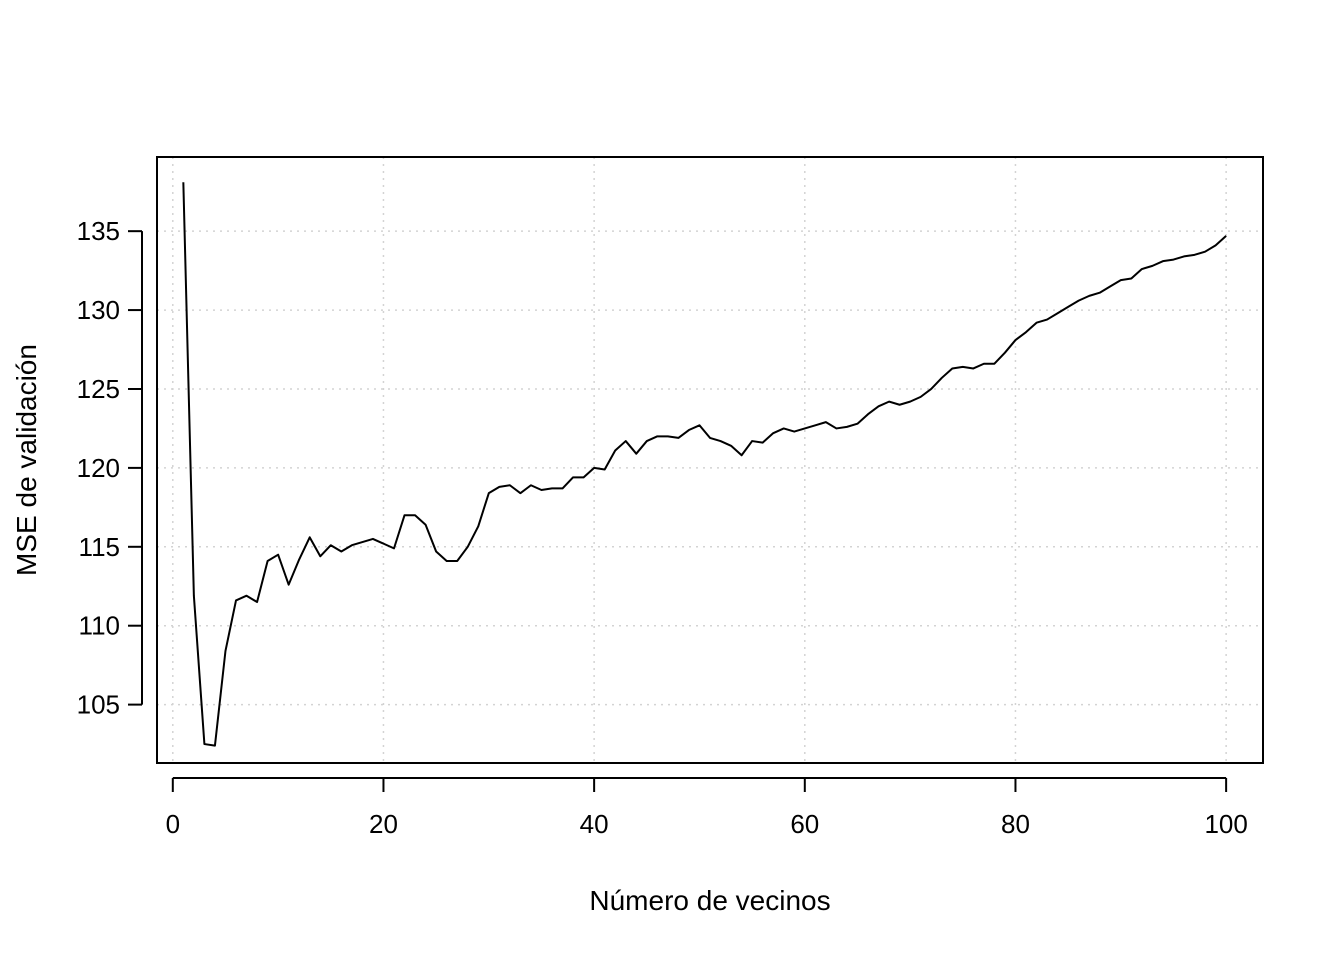 The image size is (1344, 960). Describe the element at coordinates (594, 824) in the screenshot. I see `x-tick-label: 40` at that location.